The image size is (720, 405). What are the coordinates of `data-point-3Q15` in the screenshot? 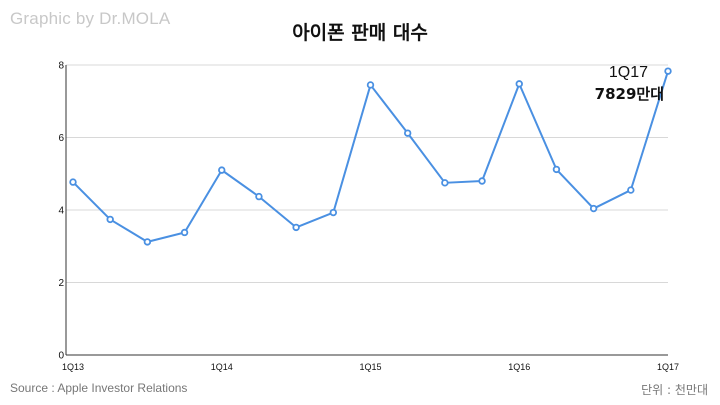 It's located at (445, 183).